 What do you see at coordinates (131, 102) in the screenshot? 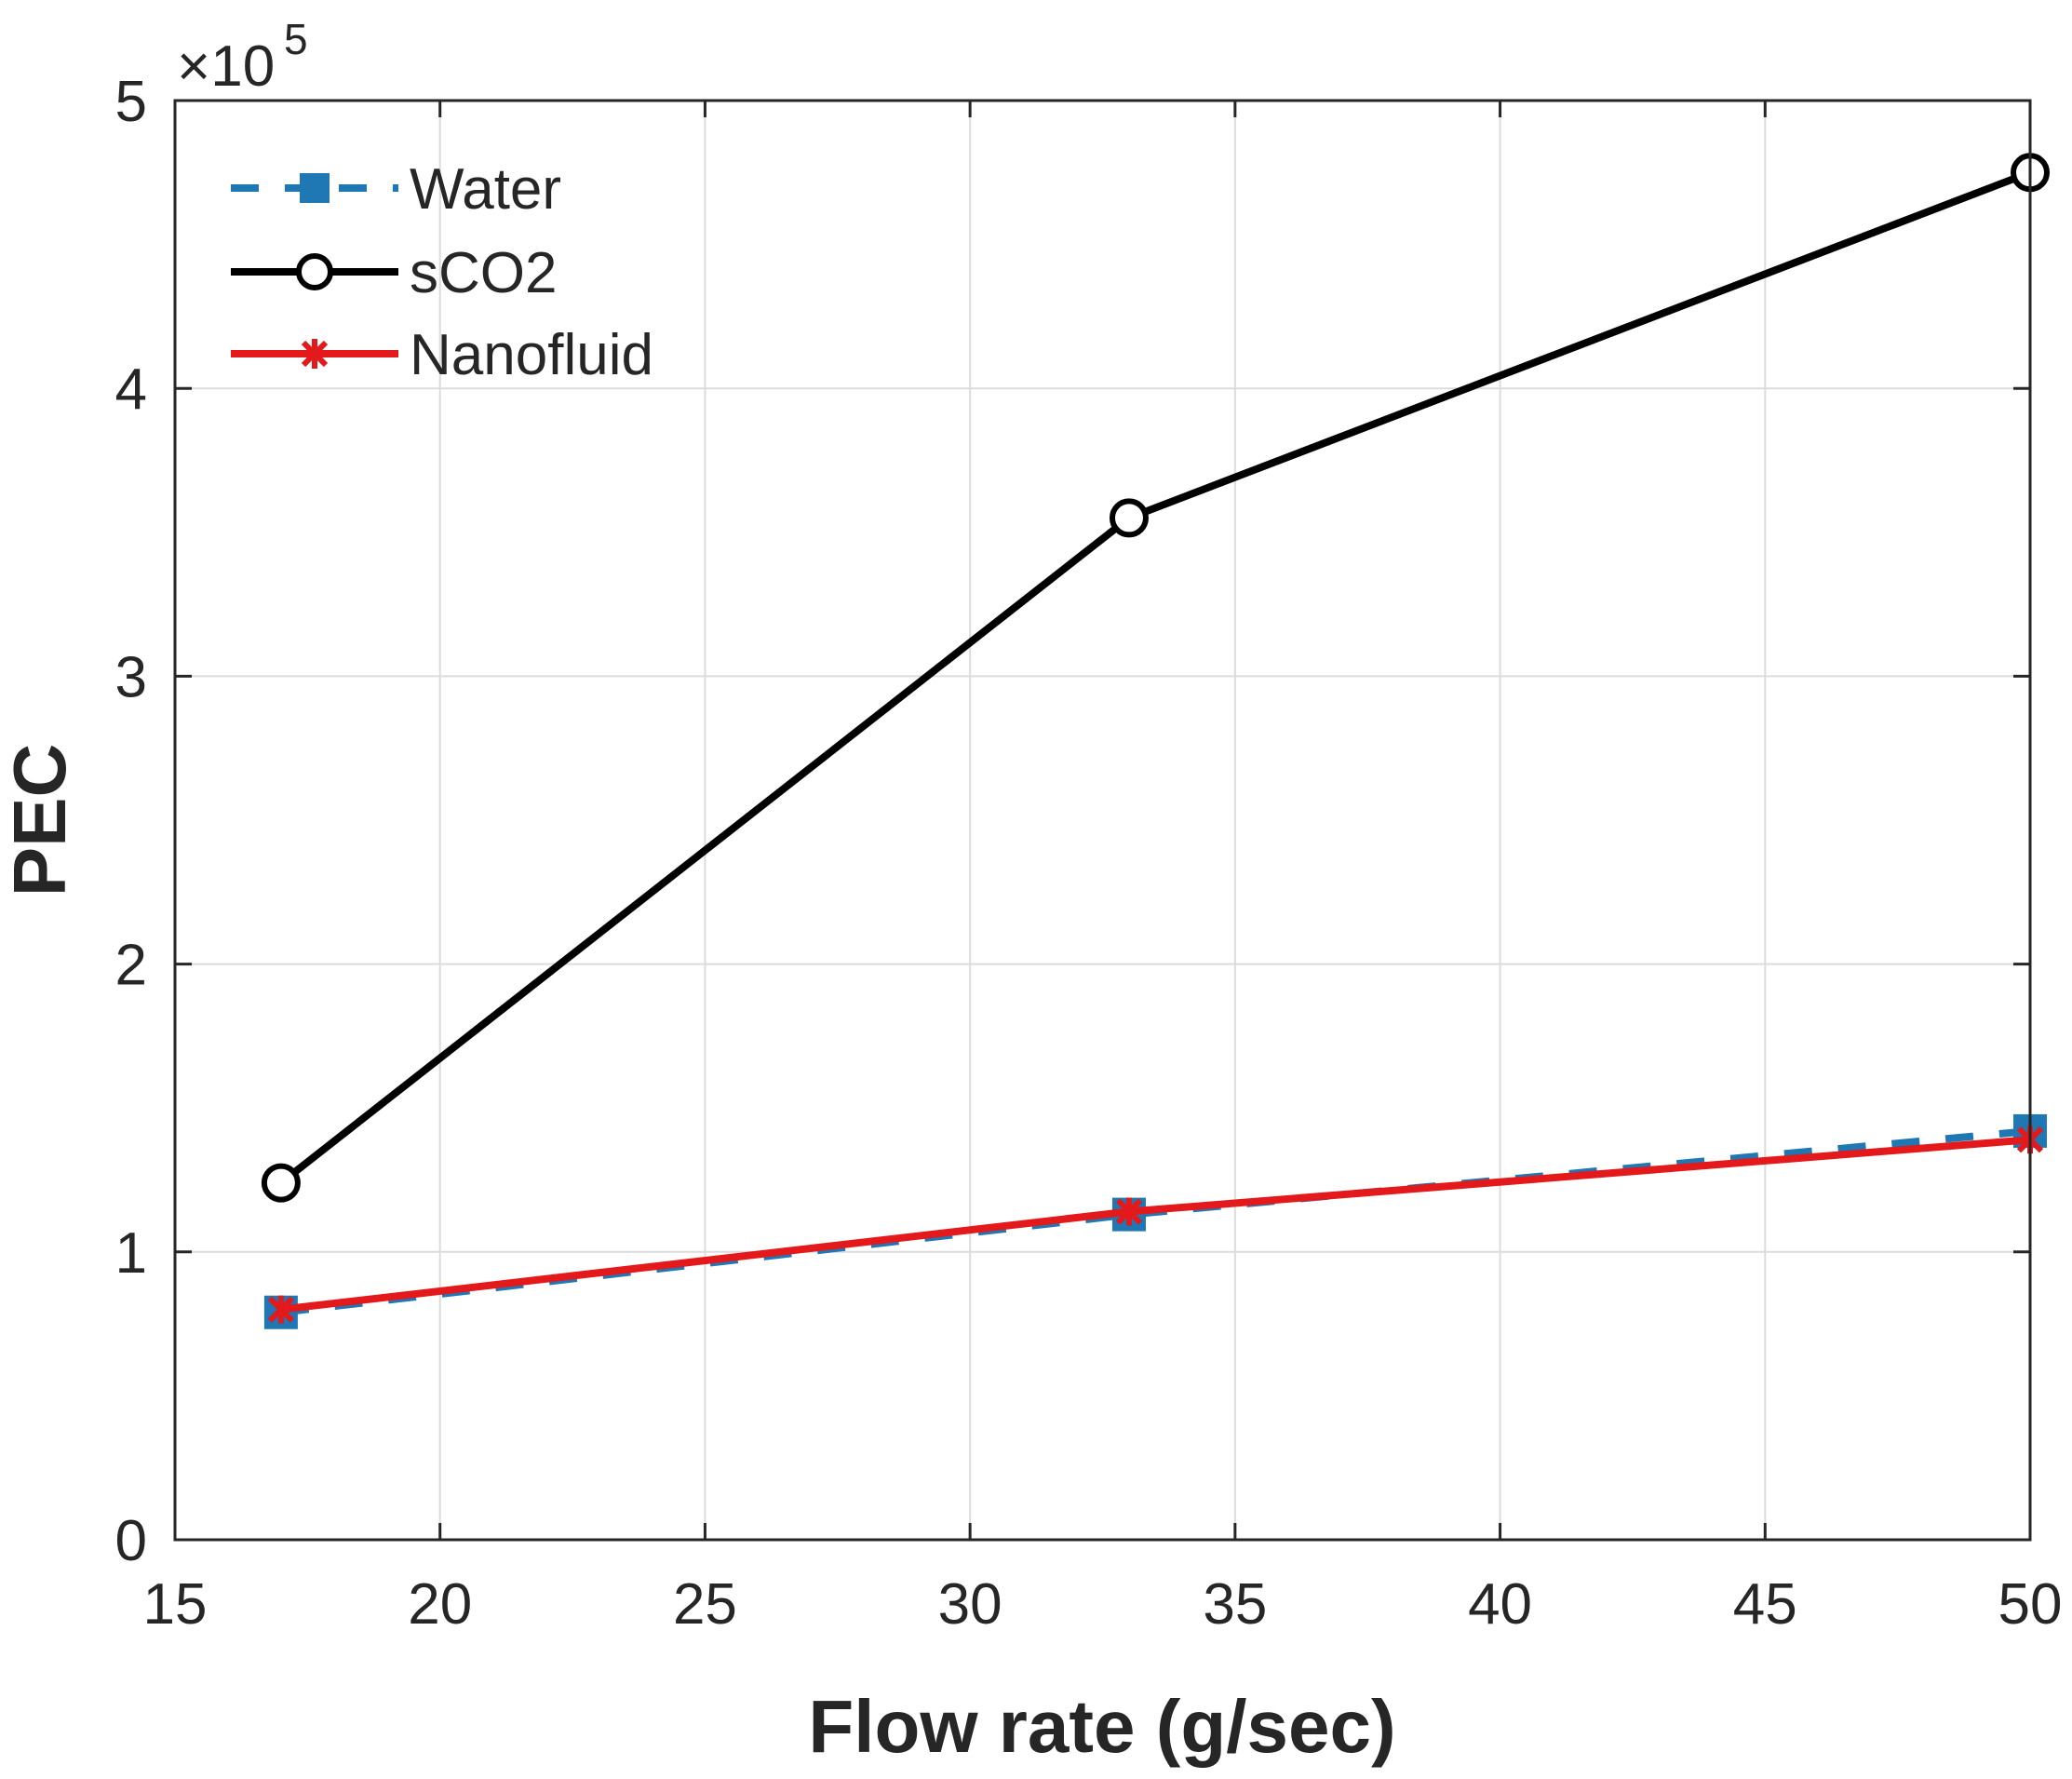
I see `y-tick-label: 5` at bounding box center [131, 102].